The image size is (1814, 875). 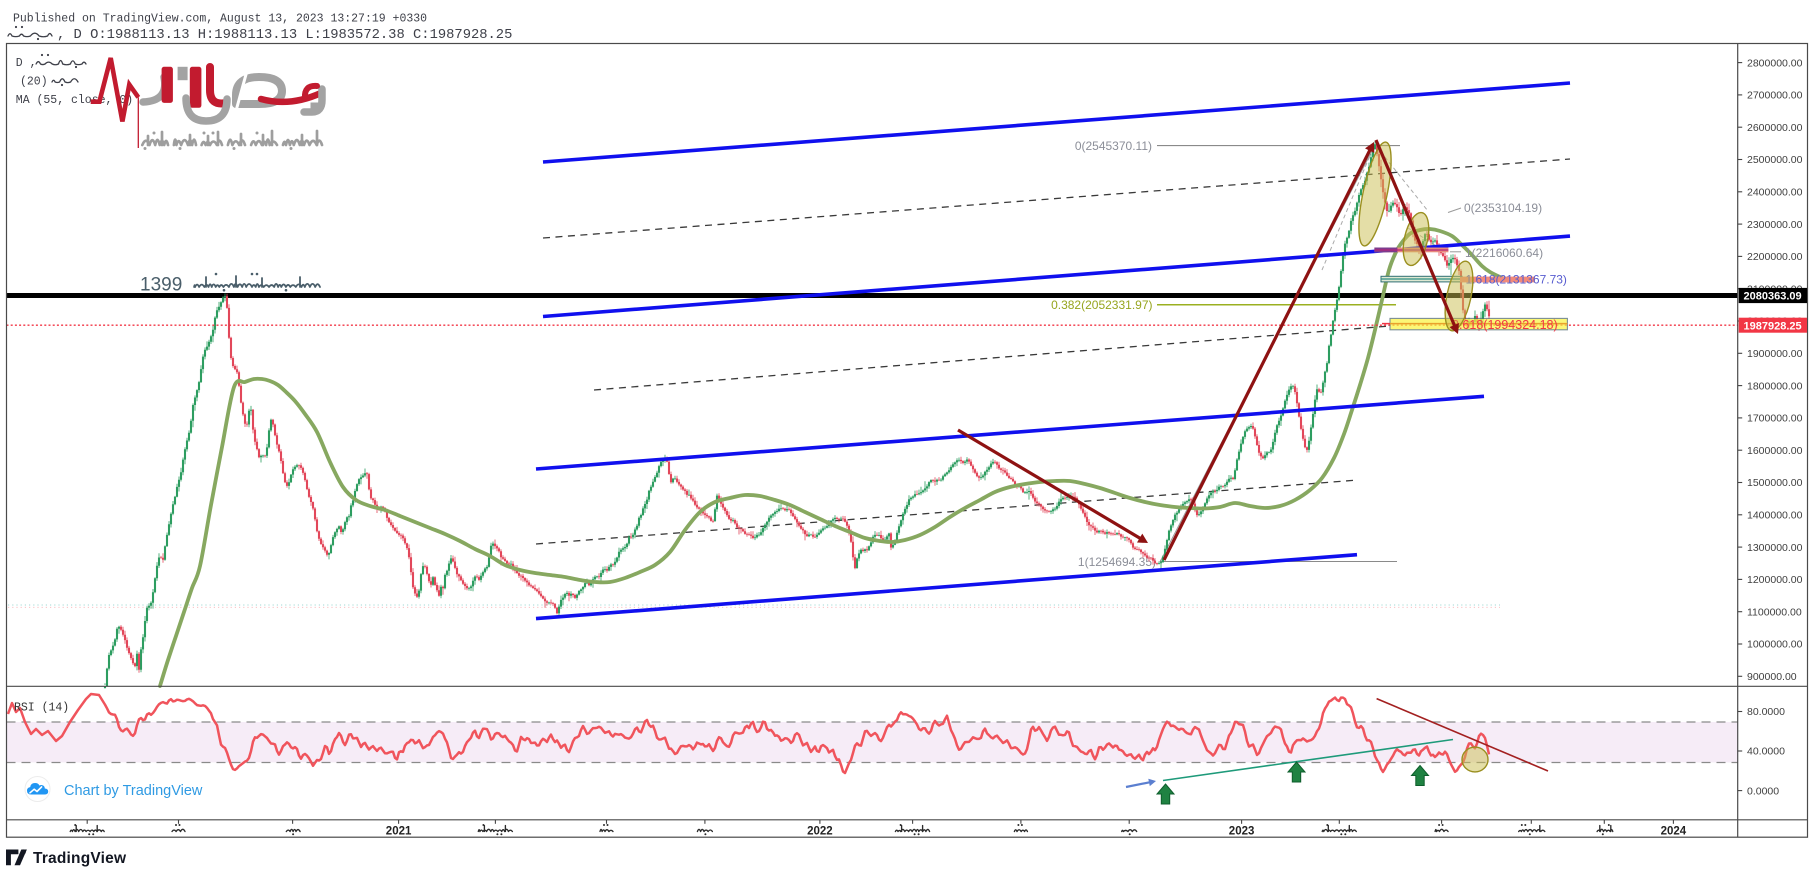 What do you see at coordinates (1775, 419) in the screenshot?
I see `svg-text: 1700000.00` at bounding box center [1775, 419].